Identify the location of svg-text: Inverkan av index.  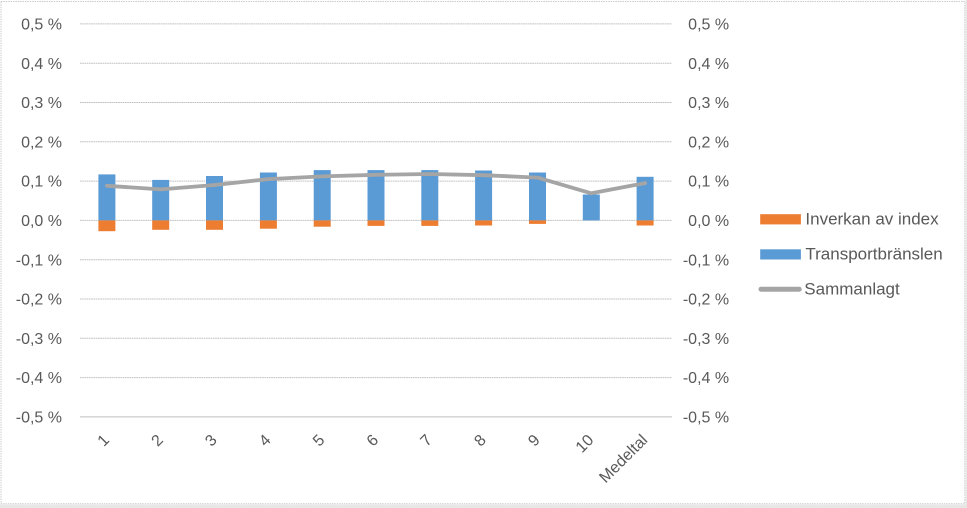
(872, 218).